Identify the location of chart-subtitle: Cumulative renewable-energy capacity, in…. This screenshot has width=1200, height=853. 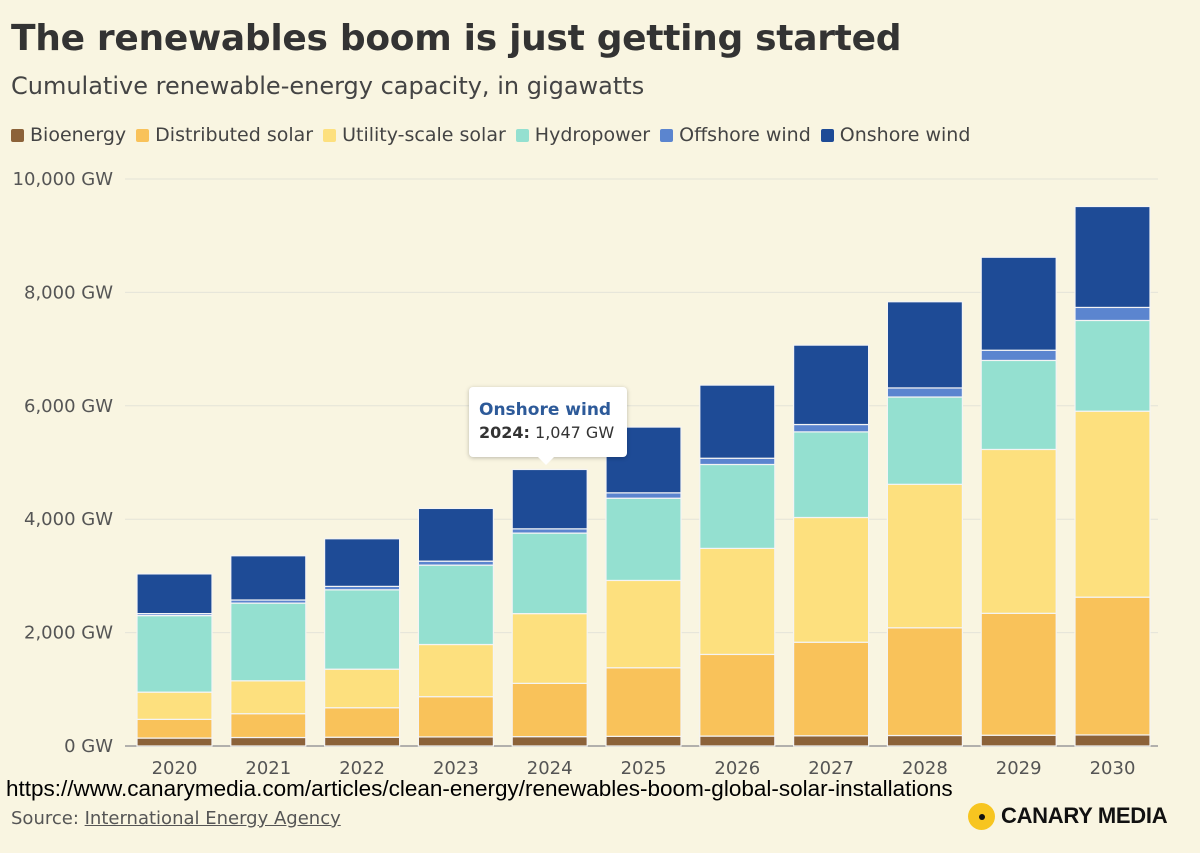
(328, 86).